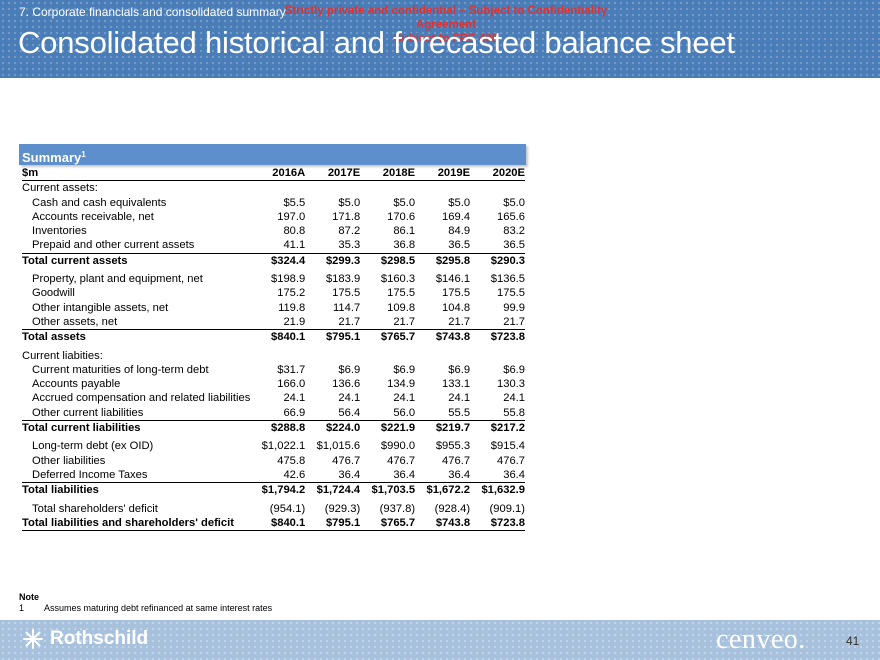  I want to click on row-value: 21.9, so click(278, 322).